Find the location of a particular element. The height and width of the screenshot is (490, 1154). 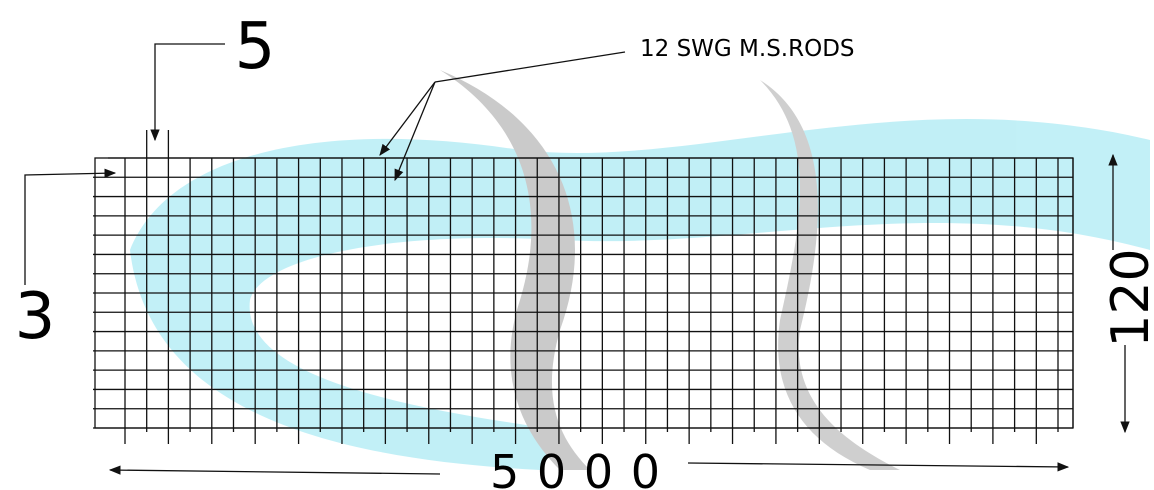

height-label: 120 is located at coordinates (1127, 297).